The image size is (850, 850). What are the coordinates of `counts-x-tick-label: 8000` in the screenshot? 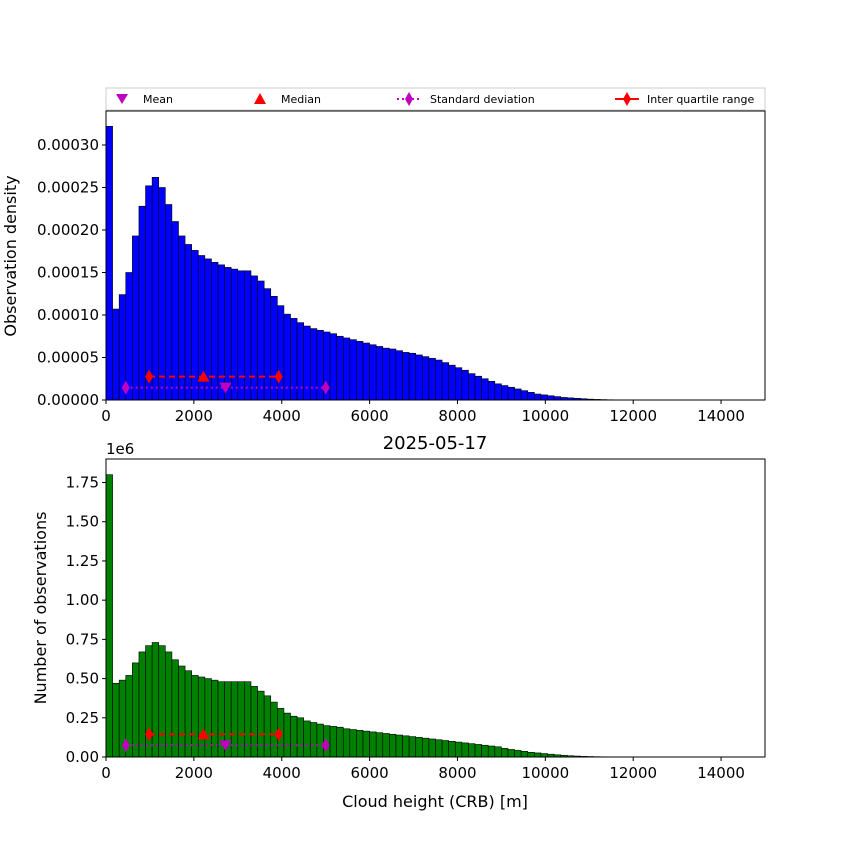 It's located at (457, 773).